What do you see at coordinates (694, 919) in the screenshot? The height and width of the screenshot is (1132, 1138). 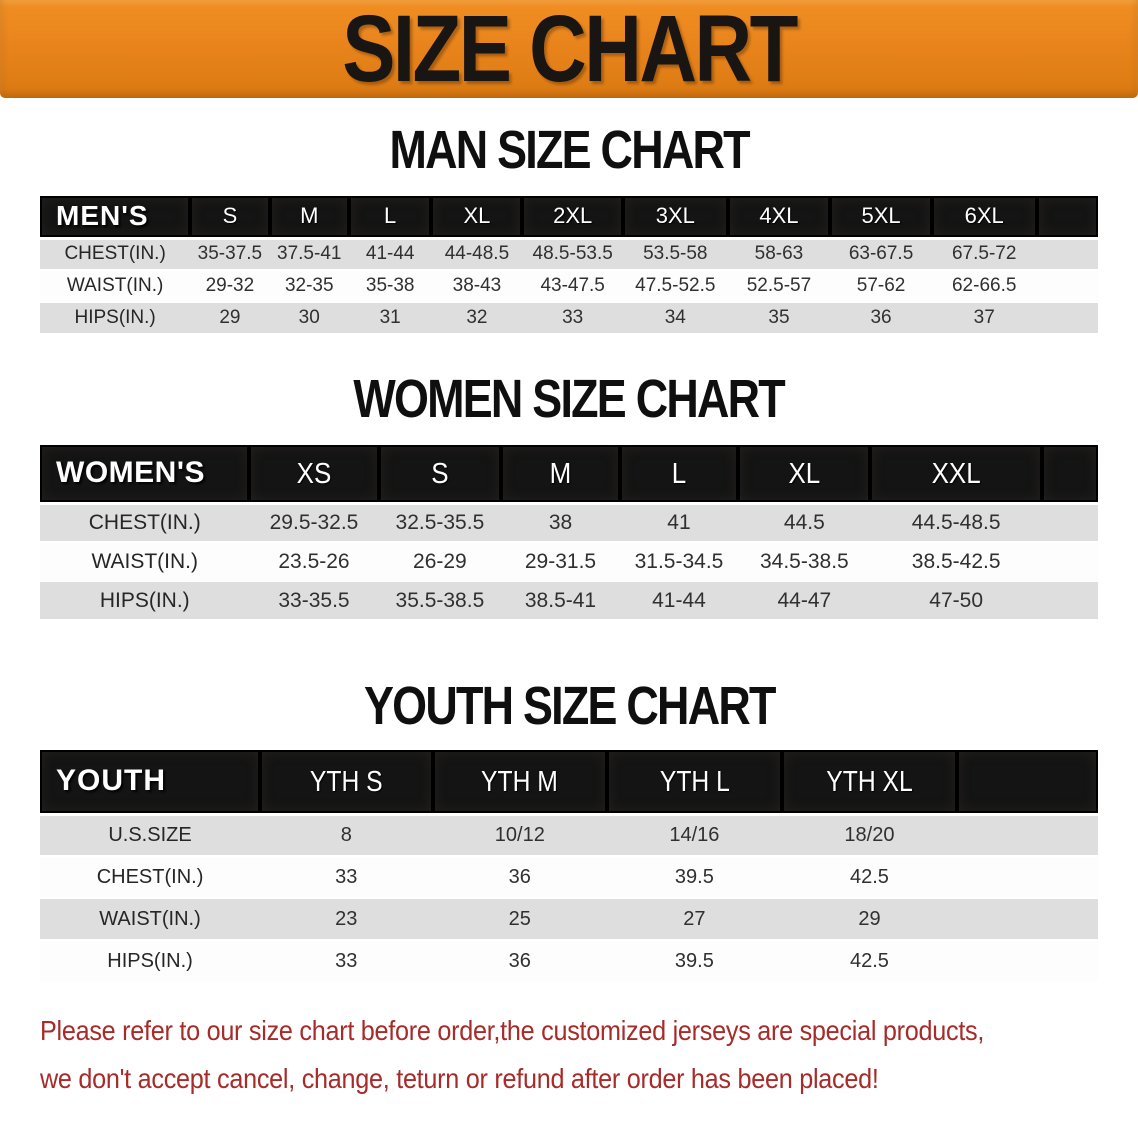 I see `size-value-cell: 27` at bounding box center [694, 919].